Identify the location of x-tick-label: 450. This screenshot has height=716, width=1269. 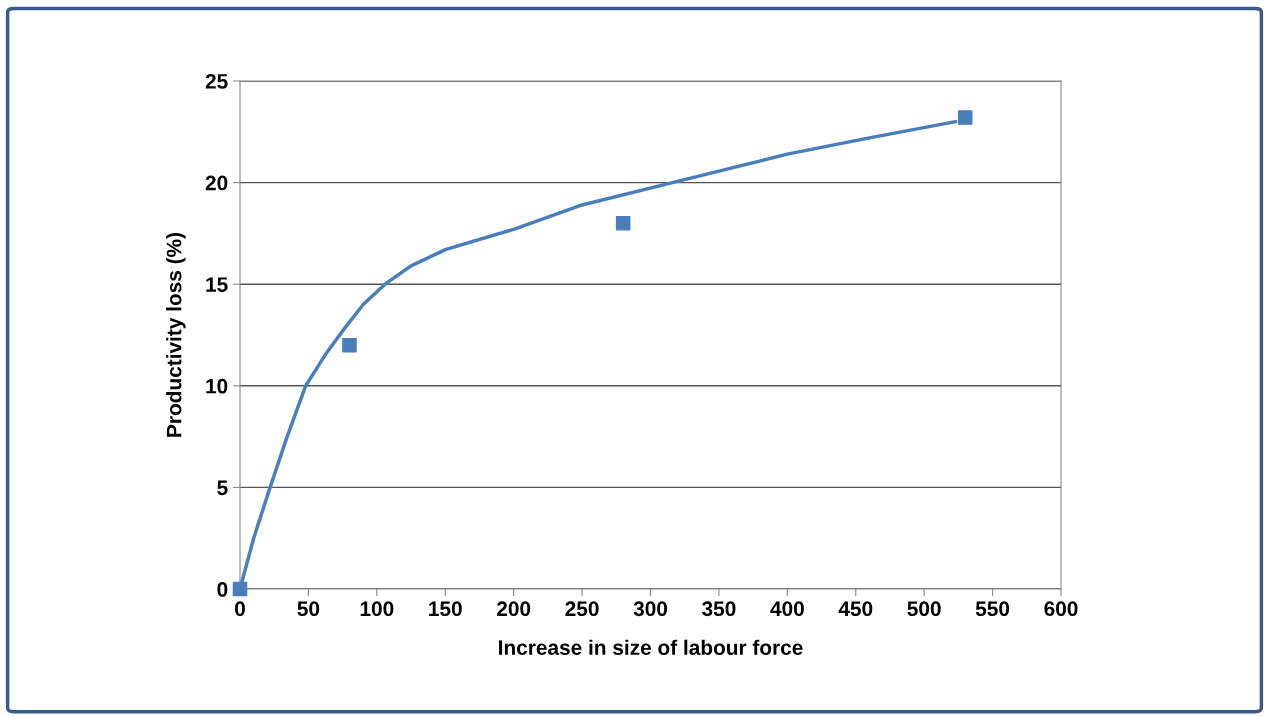
(855, 609).